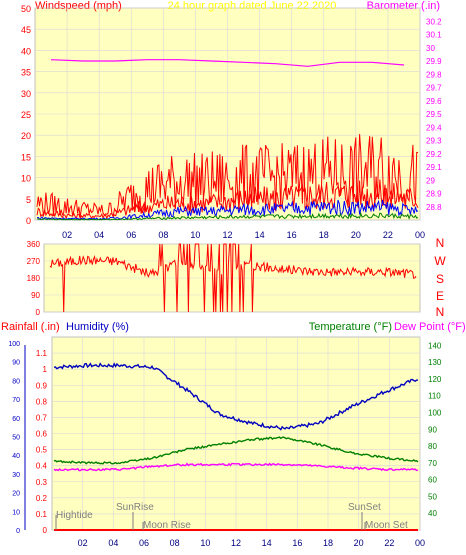  I want to click on tick-label: 29.8, so click(434, 74).